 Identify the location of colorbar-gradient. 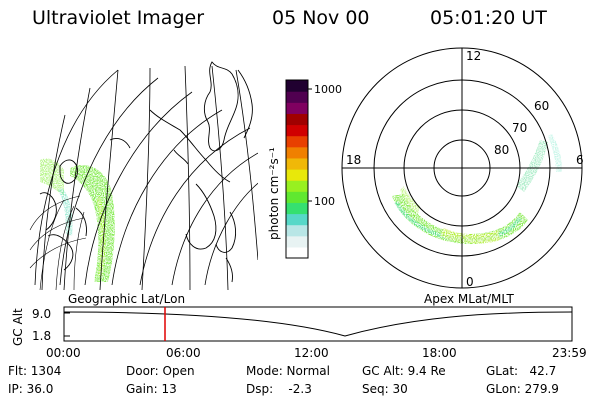
(297, 169).